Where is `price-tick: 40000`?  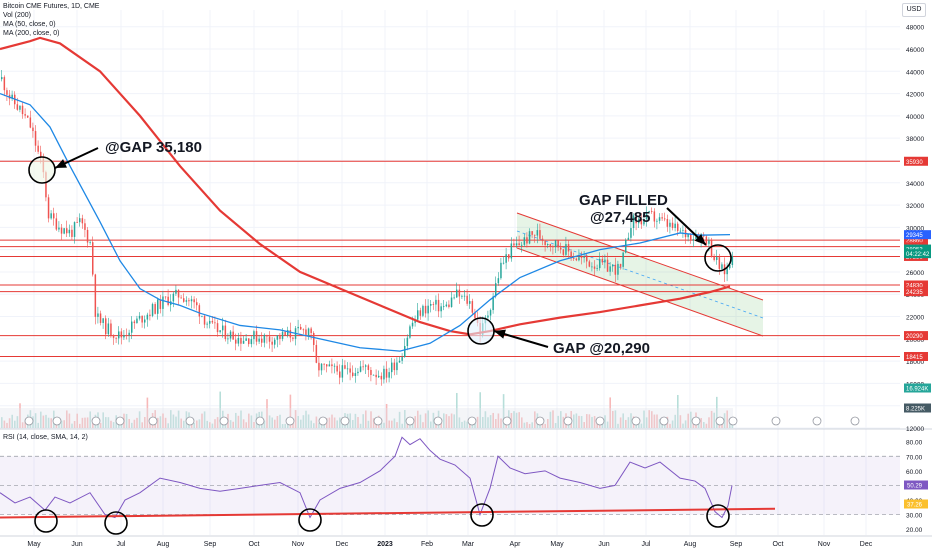
price-tick: 40000 is located at coordinates (915, 117).